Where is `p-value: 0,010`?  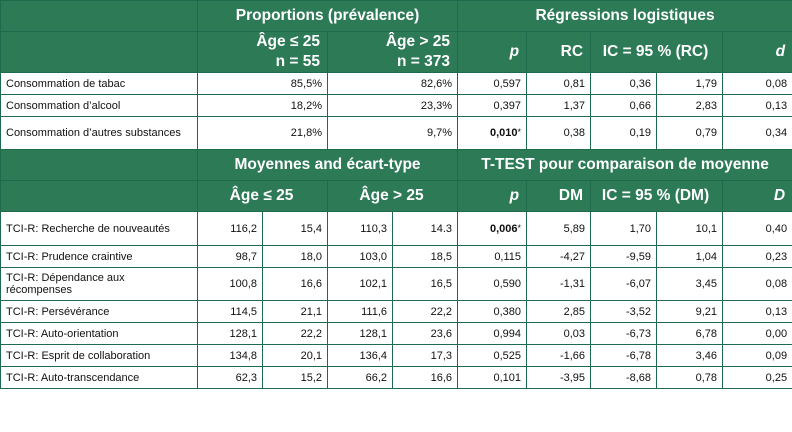
p-value: 0,010 is located at coordinates (503, 133).